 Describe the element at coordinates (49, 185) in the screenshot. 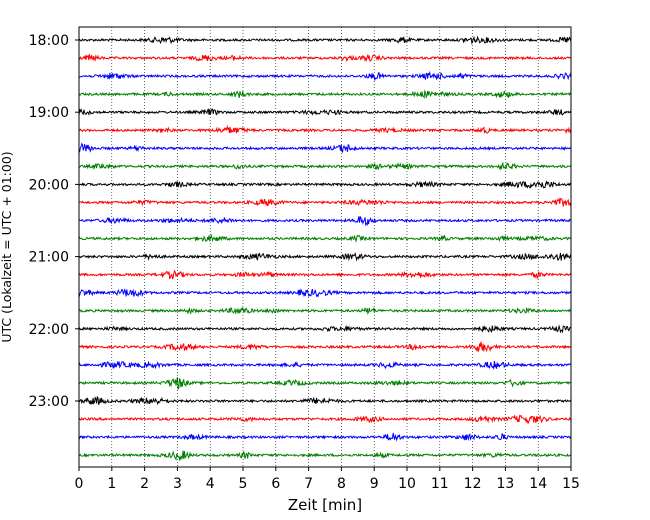

I see `y-tick-label: 20:00` at that location.